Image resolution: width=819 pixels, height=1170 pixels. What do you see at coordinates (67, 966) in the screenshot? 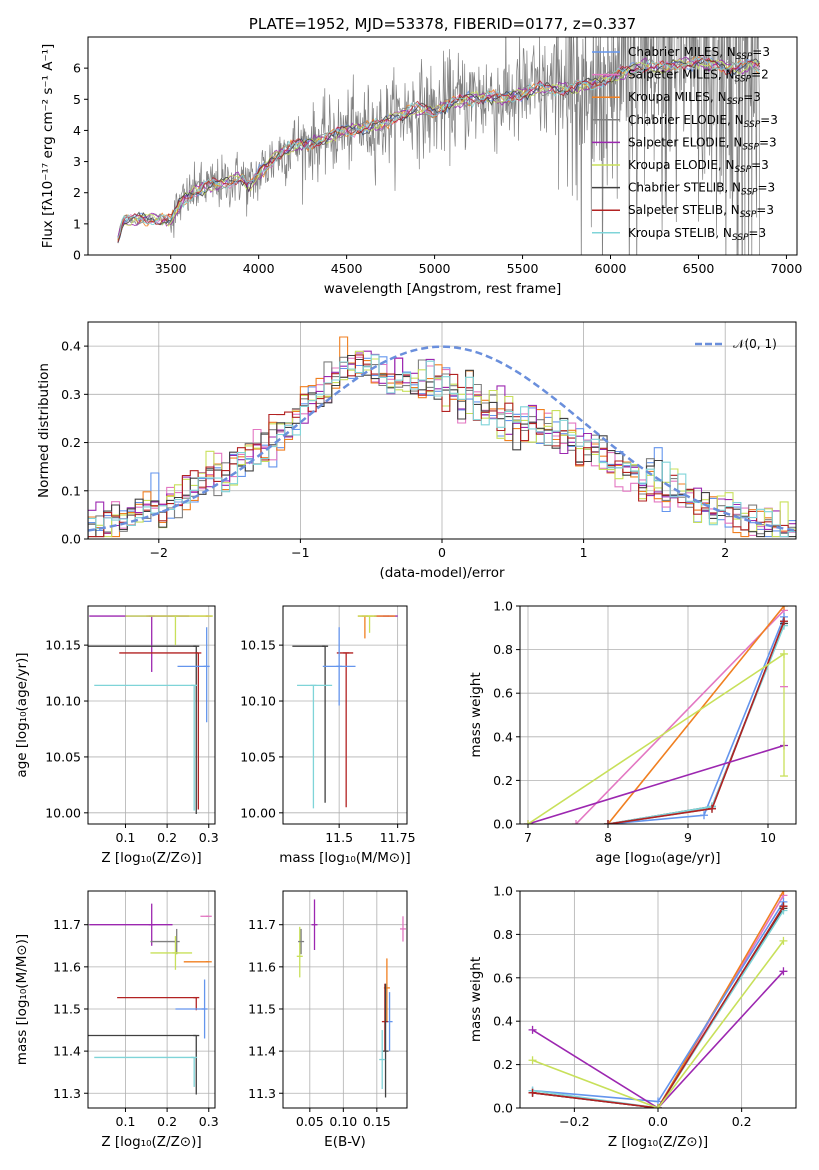
I see `y-tick-label: 11.6` at bounding box center [67, 966].